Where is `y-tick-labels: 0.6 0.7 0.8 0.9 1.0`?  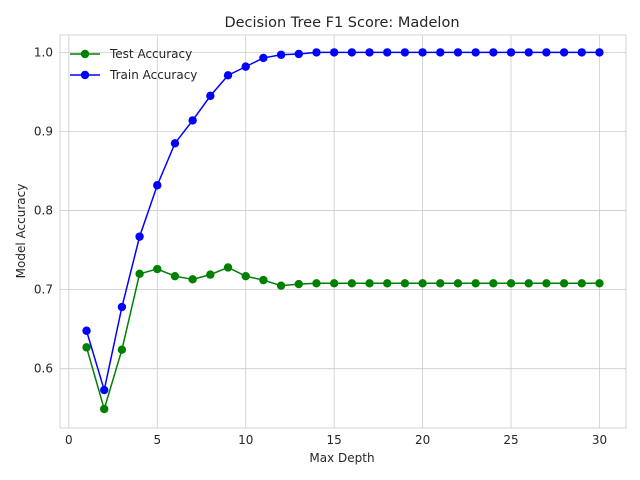
y-tick-labels: 0.6 0.7 0.8 0.9 1.0 is located at coordinates (43, 210).